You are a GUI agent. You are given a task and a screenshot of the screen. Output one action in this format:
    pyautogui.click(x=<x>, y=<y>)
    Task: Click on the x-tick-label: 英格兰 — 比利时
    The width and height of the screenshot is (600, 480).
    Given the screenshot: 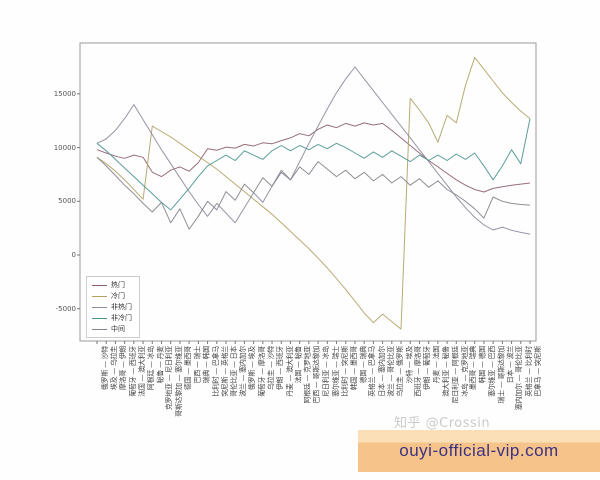 What is the action you would take?
    pyautogui.click(x=528, y=371)
    